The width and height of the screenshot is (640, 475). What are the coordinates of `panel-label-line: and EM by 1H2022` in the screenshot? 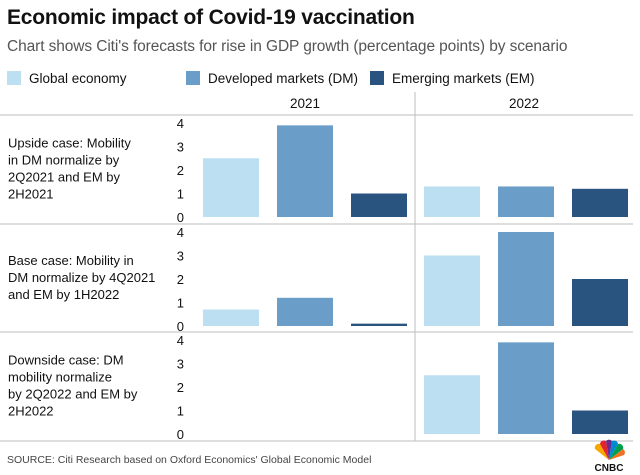 It's located at (63, 294).